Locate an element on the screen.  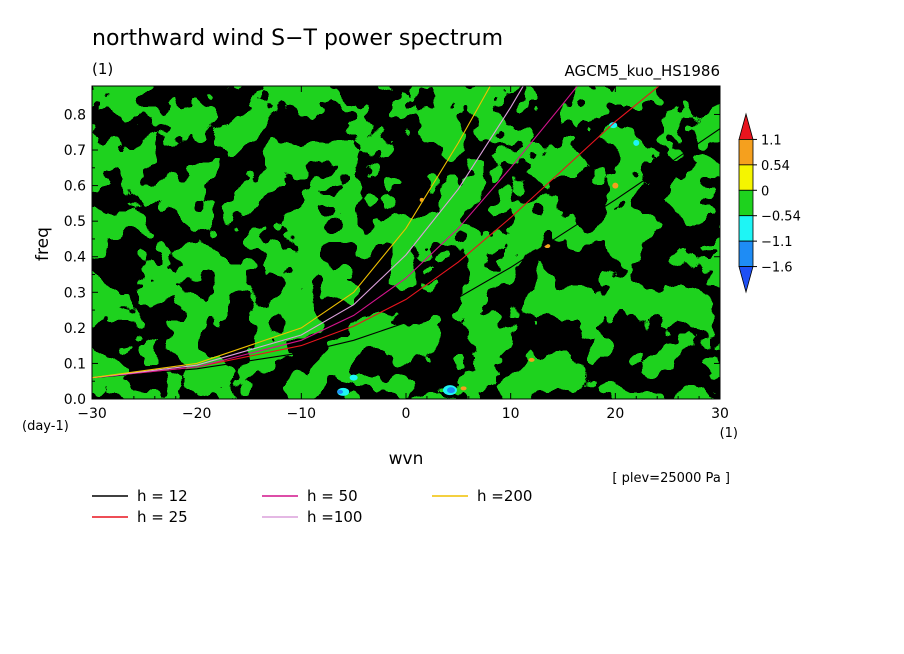
pressure-annotation: [ plev=25000 Pa ] is located at coordinates (671, 478).